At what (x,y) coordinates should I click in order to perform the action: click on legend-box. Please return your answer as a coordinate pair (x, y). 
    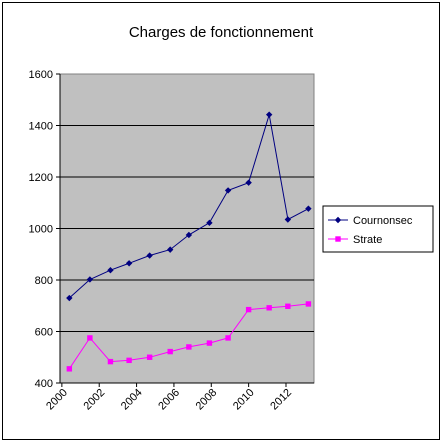
    Looking at the image, I should click on (378, 229).